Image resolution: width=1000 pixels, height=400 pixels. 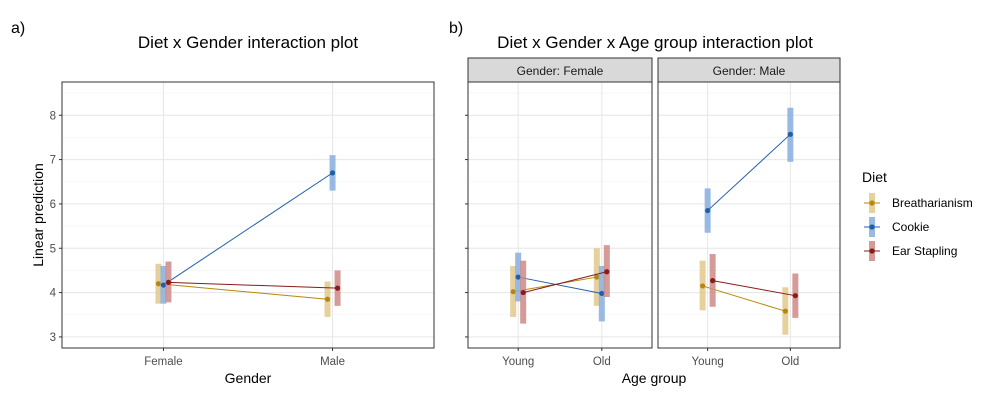 What do you see at coordinates (518, 362) in the screenshot?
I see `chart-b-female-x-tick-label: Young` at bounding box center [518, 362].